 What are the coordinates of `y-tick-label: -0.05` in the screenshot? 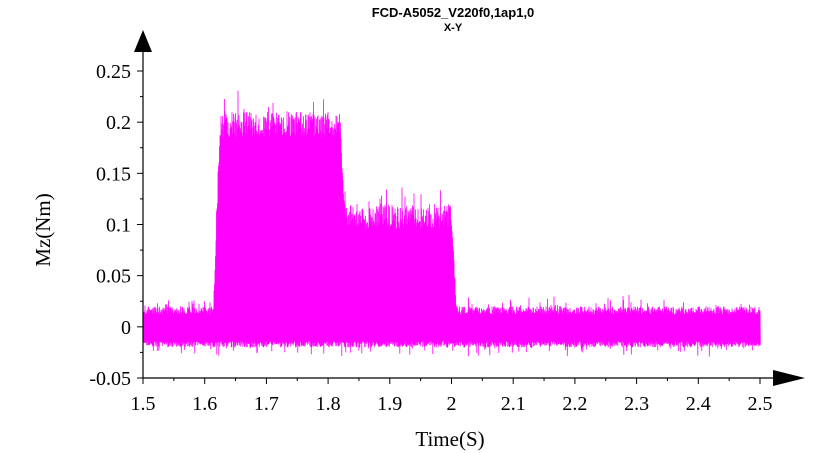 It's located at (110, 379).